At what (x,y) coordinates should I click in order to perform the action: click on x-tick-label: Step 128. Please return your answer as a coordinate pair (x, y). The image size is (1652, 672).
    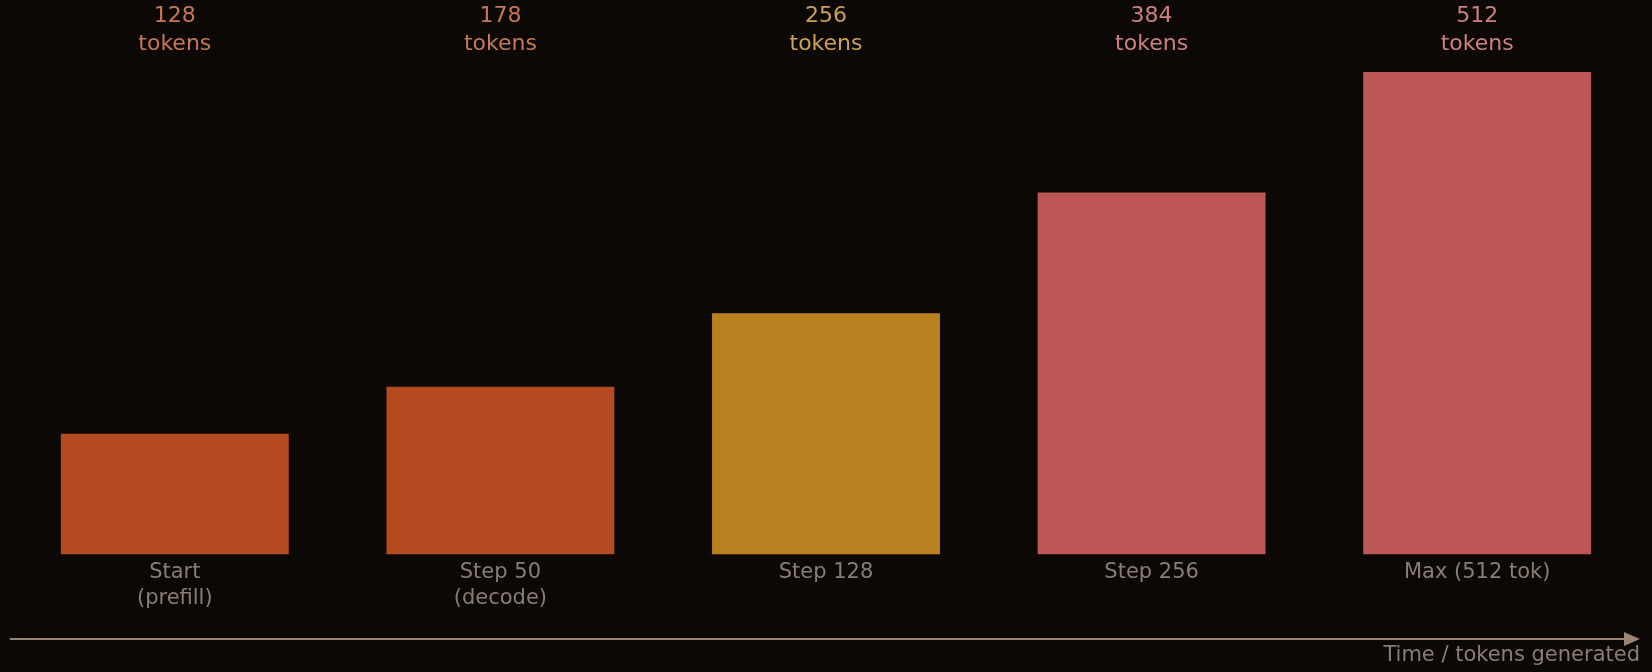
    Looking at the image, I should click on (826, 571).